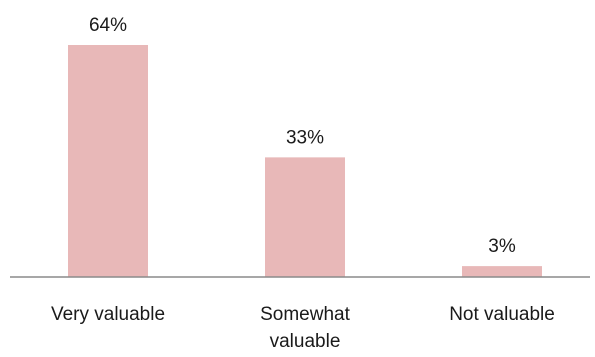  I want to click on category-label-0: Very valuable, so click(108, 314).